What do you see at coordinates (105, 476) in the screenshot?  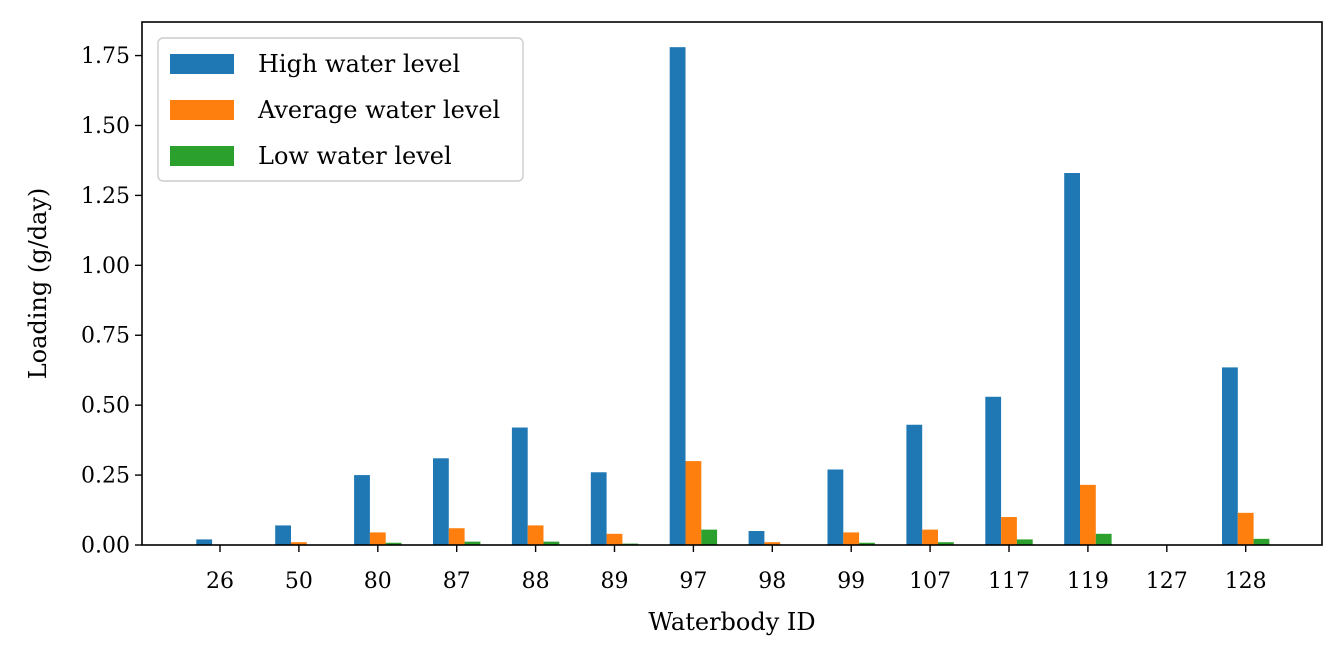 I see `y-tick-label: 0.25` at bounding box center [105, 476].